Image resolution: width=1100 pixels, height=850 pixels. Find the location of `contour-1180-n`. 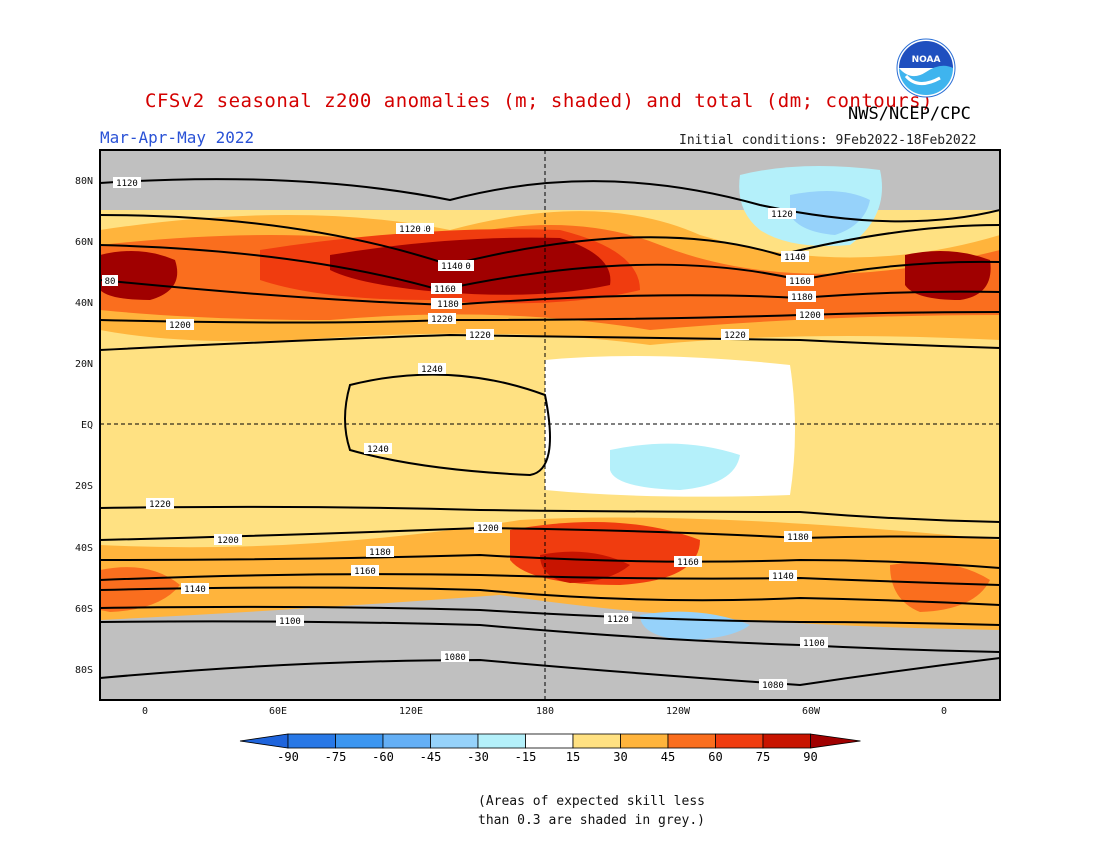

contour-1180-n is located at coordinates (550, 293).